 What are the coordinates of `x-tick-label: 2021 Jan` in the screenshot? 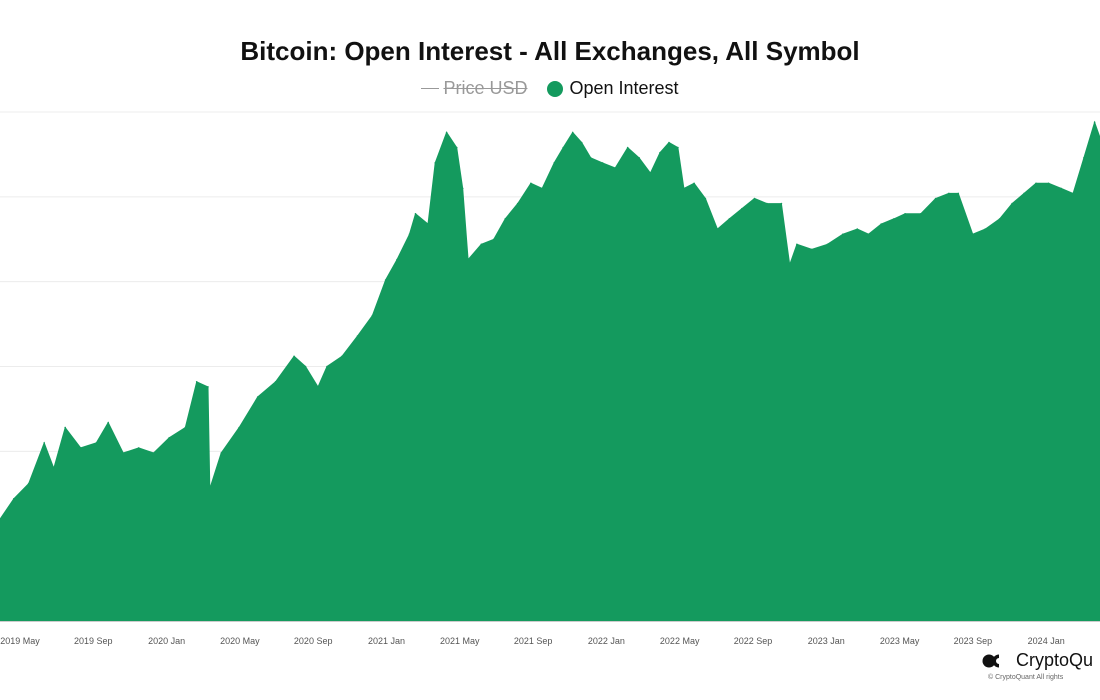 It's located at (386, 641).